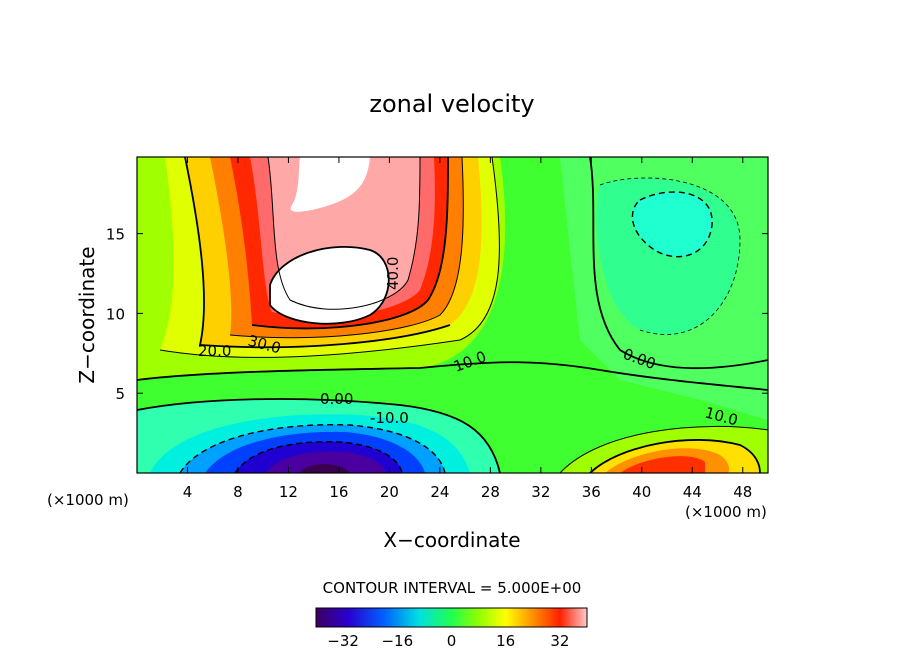 Image resolution: width=904 pixels, height=654 pixels. What do you see at coordinates (439, 492) in the screenshot?
I see `x-tick-label: 24` at bounding box center [439, 492].